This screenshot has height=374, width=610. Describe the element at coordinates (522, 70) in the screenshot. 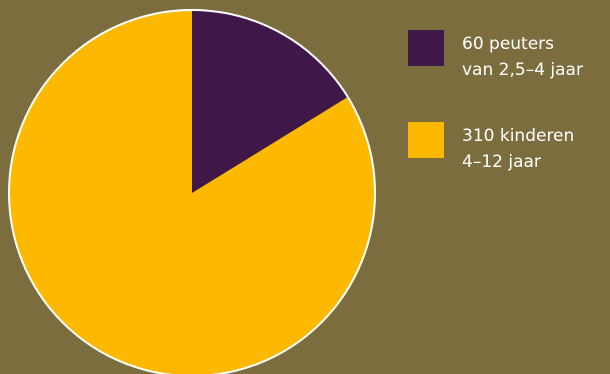

I see `legend-label-peuters-line2: van 2,5–4 jaar` at that location.